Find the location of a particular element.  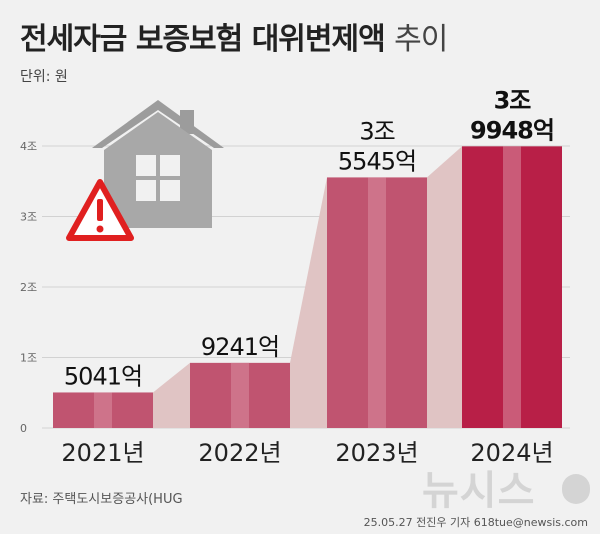

y-tick-label: 4조 is located at coordinates (28, 146).